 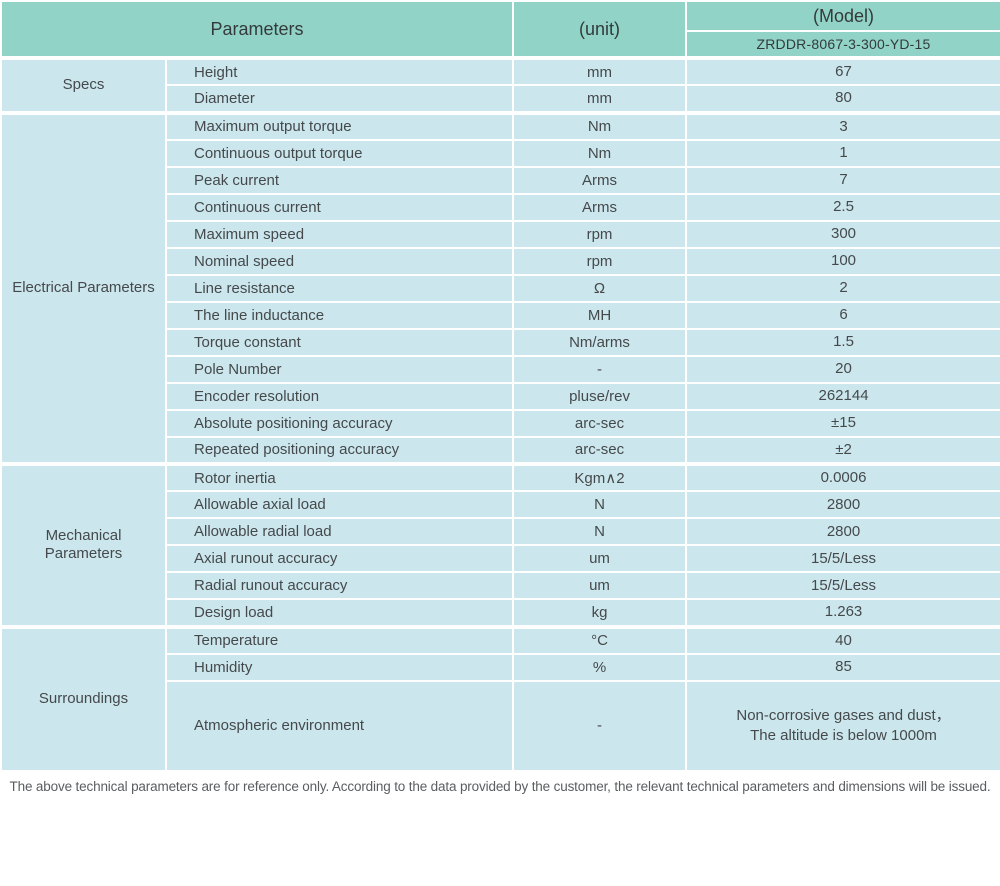 What do you see at coordinates (600, 288) in the screenshot?
I see `unit-cell: Ω` at bounding box center [600, 288].